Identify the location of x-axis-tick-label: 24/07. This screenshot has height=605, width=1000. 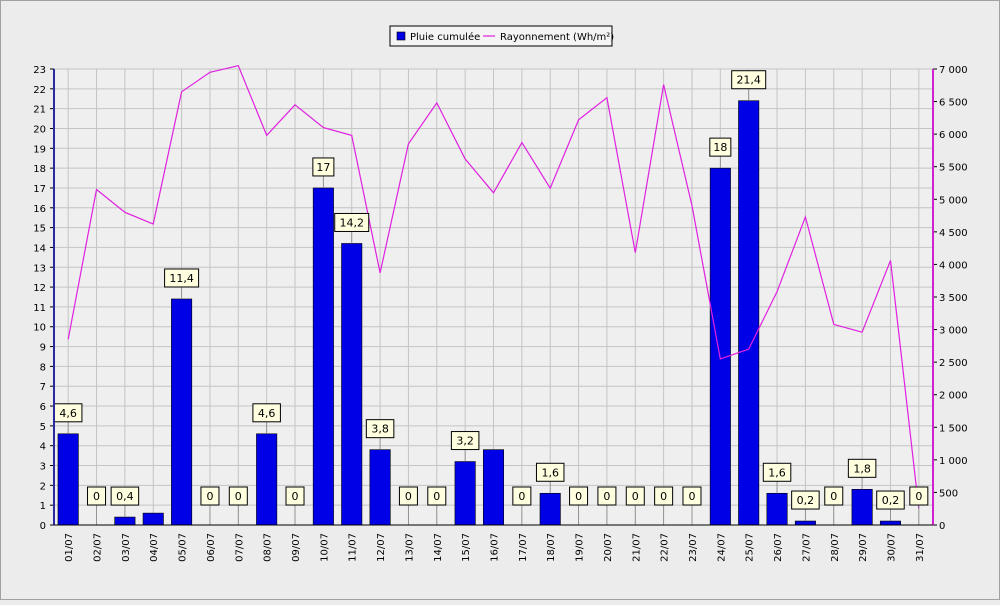
(721, 547).